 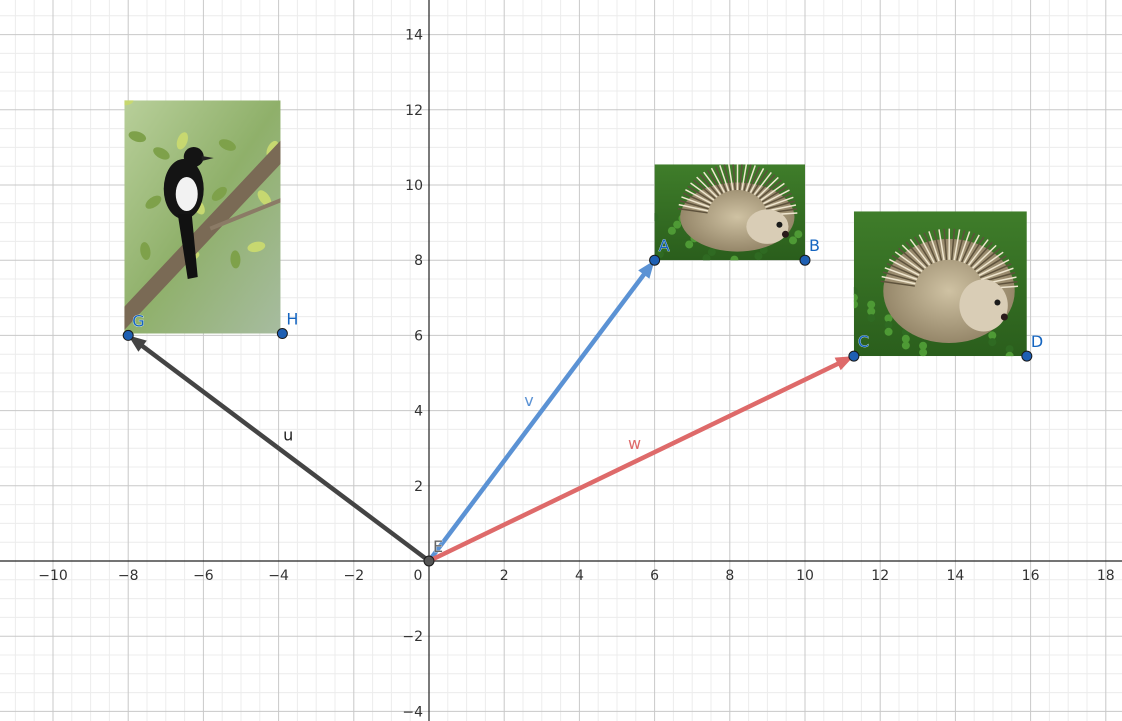 What do you see at coordinates (504, 576) in the screenshot?
I see `x-tick-label: 2` at bounding box center [504, 576].